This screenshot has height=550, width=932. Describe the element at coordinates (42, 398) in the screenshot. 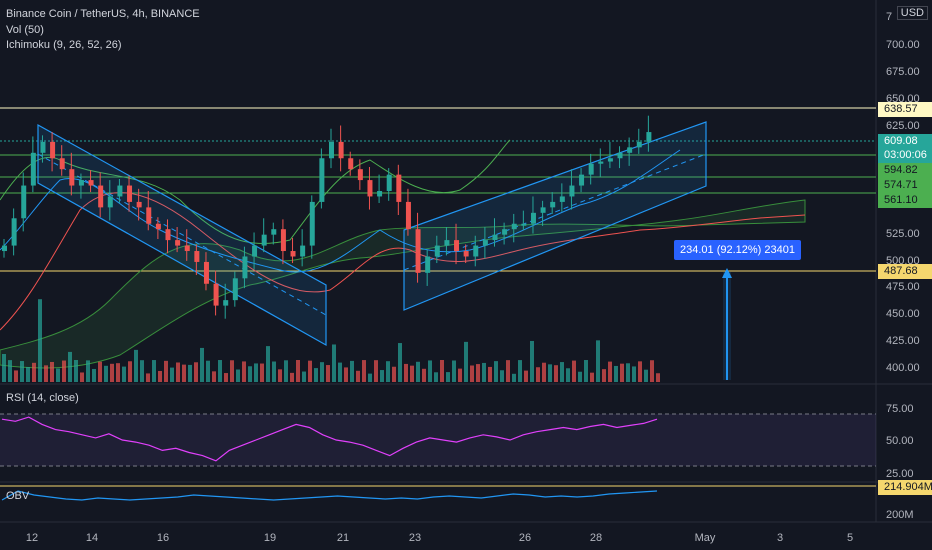

I see `rsi-legend: RSI (14, close)` at that location.